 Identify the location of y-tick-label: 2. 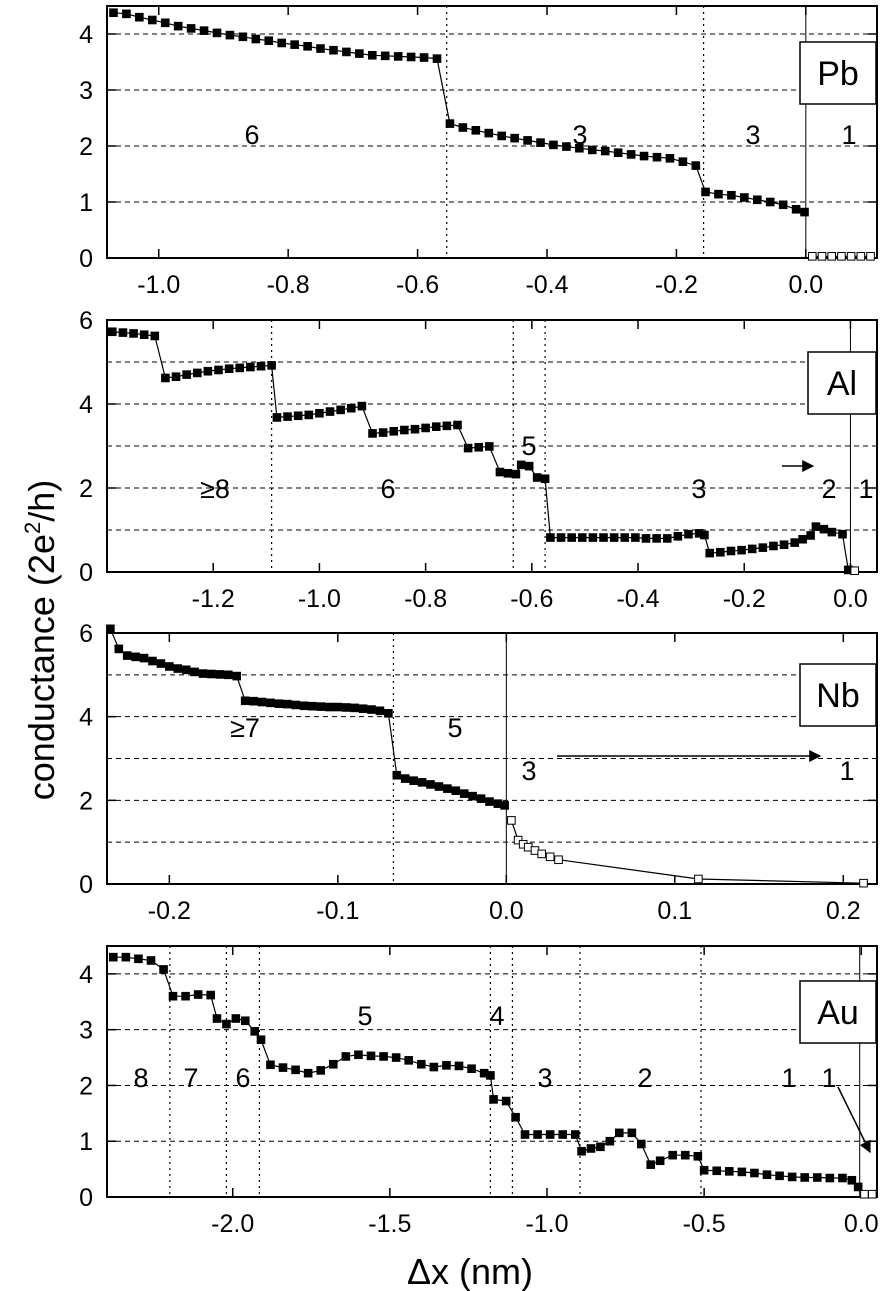
(86, 1086).